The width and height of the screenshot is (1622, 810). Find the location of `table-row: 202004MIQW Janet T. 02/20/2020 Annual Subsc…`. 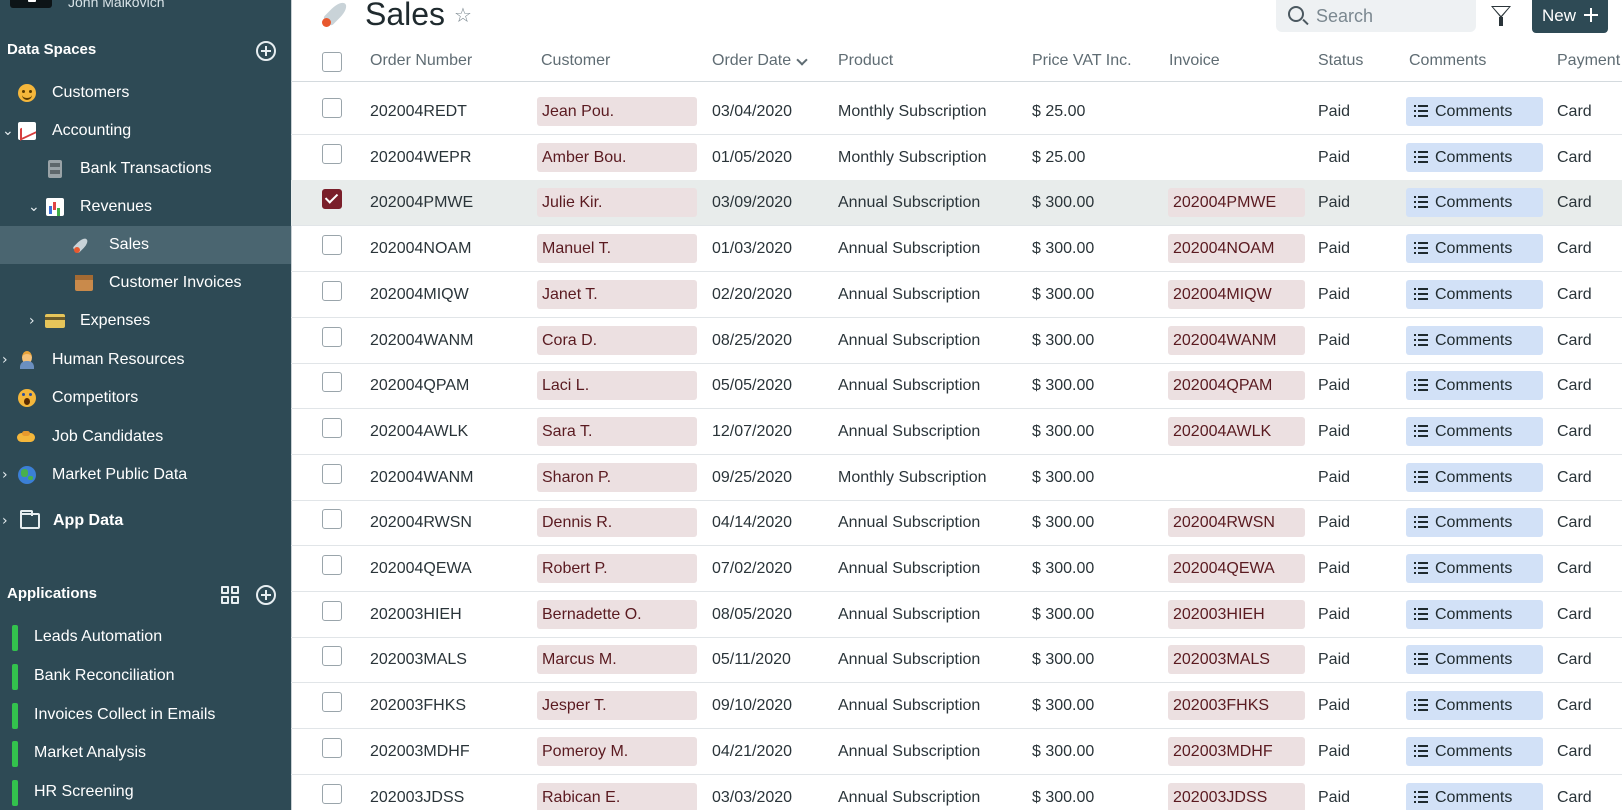

table-row: 202004MIQW Janet T. 02/20/2020 Annual Subsc… is located at coordinates (956, 295).